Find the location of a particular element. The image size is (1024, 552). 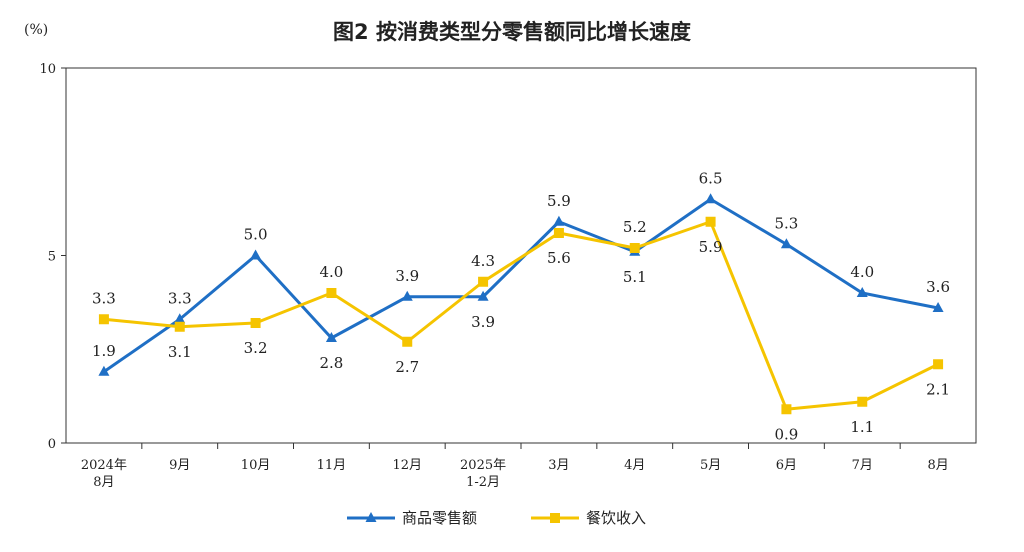

data-label: 6.5 is located at coordinates (711, 178).